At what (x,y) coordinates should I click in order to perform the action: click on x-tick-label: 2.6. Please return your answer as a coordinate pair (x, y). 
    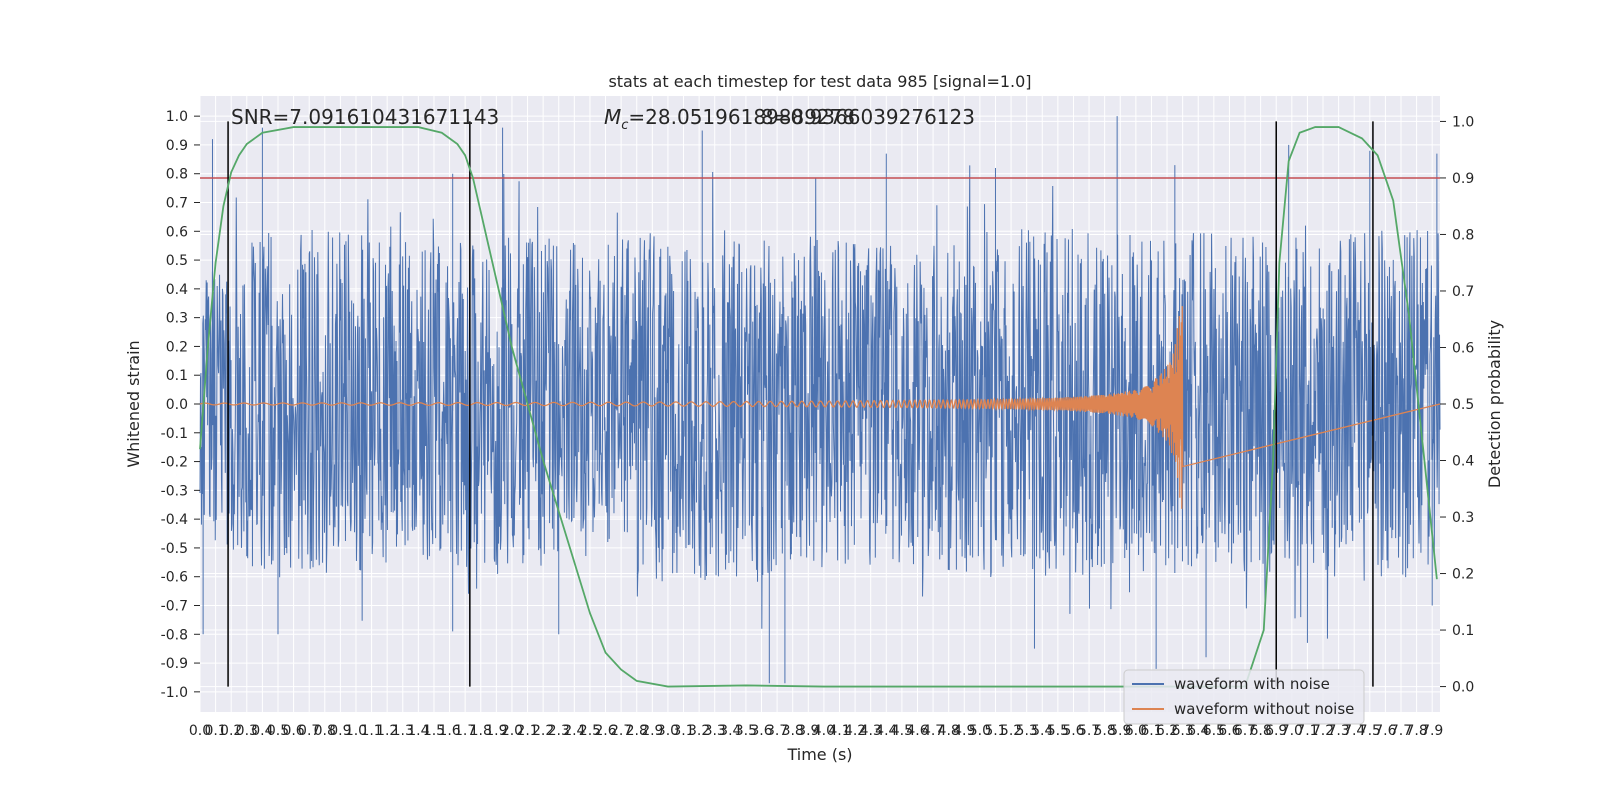
    Looking at the image, I should click on (605, 731).